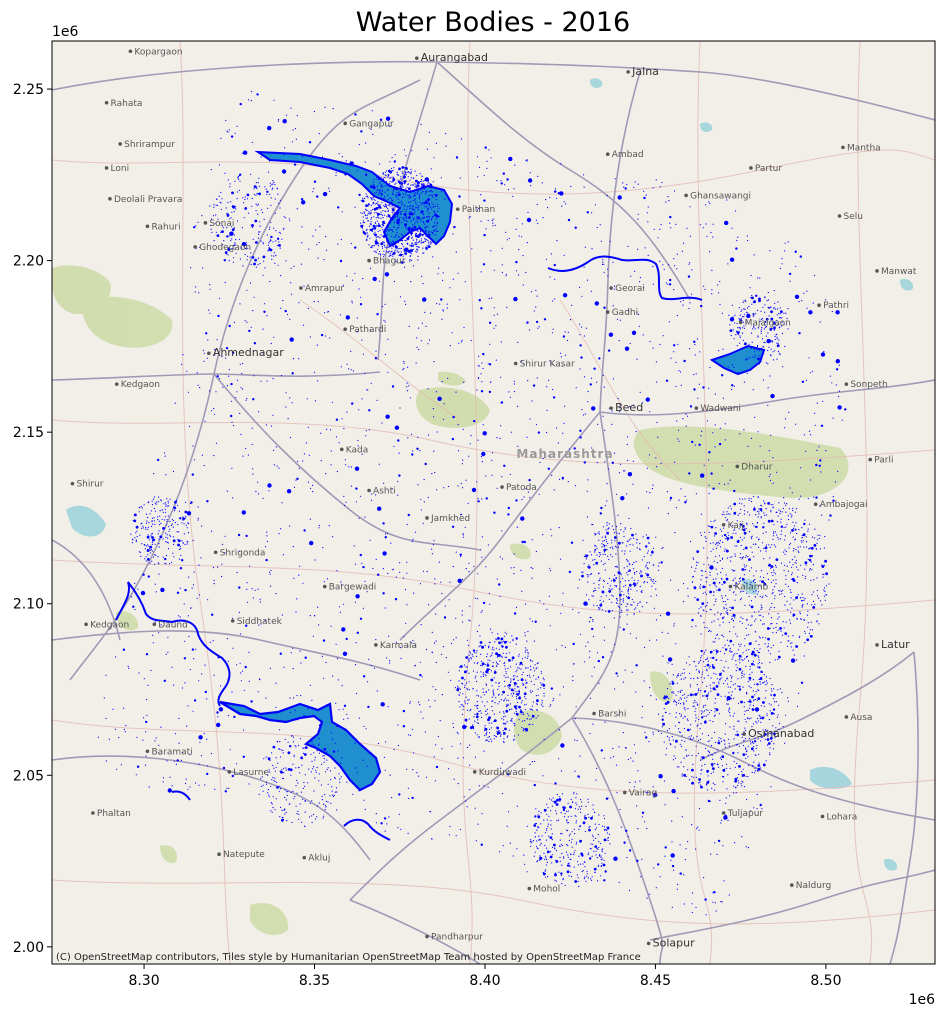 The image size is (945, 1016). What do you see at coordinates (629, 407) in the screenshot?
I see `place-label: Beed` at bounding box center [629, 407].